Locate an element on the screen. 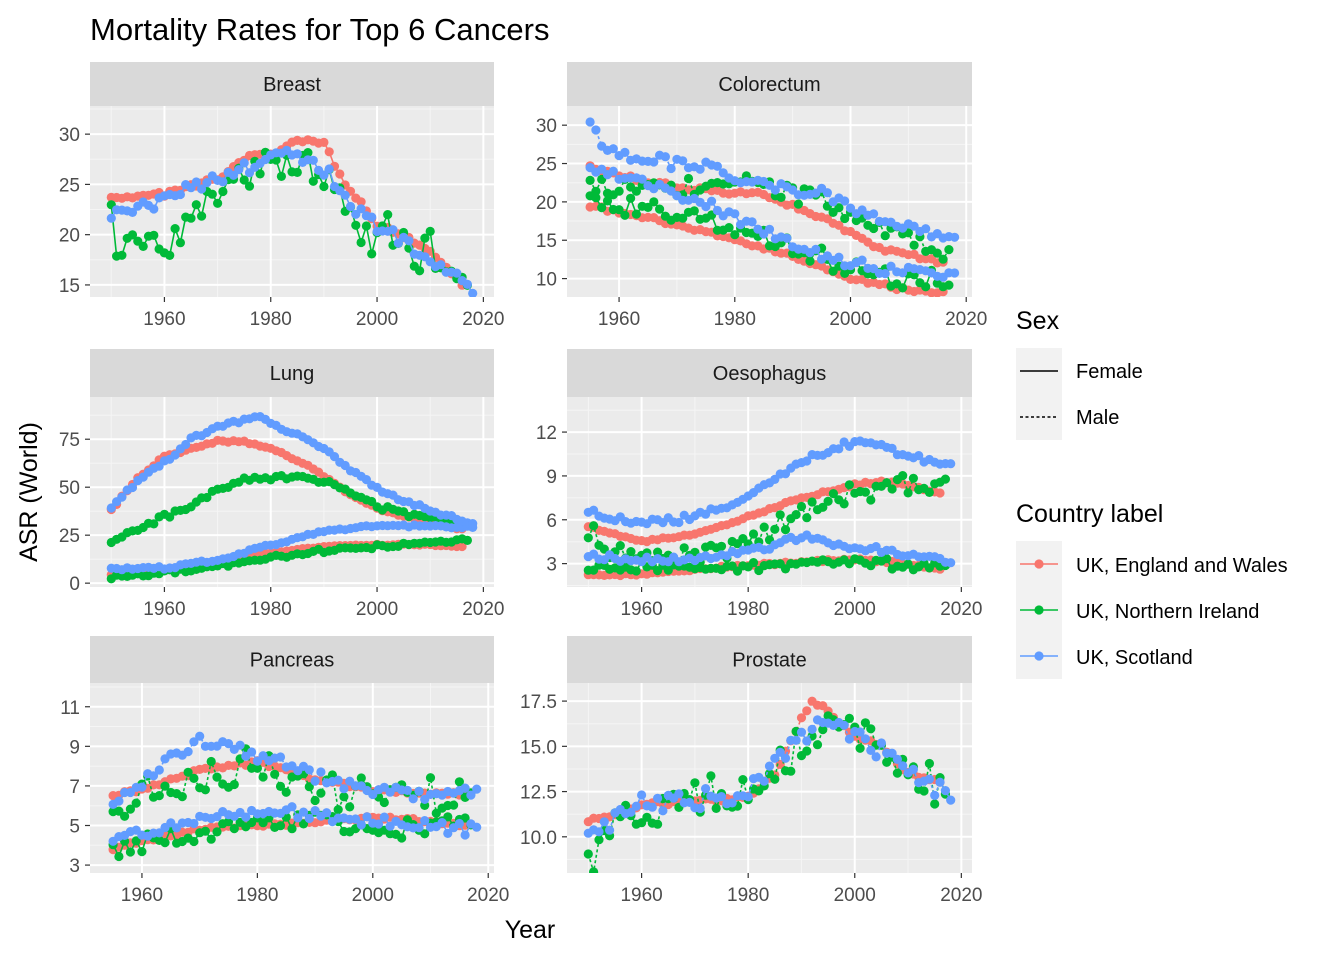 Image resolution: width=1344 pixels, height=960 pixels. x-tick-label: 2000 is located at coordinates (850, 319).